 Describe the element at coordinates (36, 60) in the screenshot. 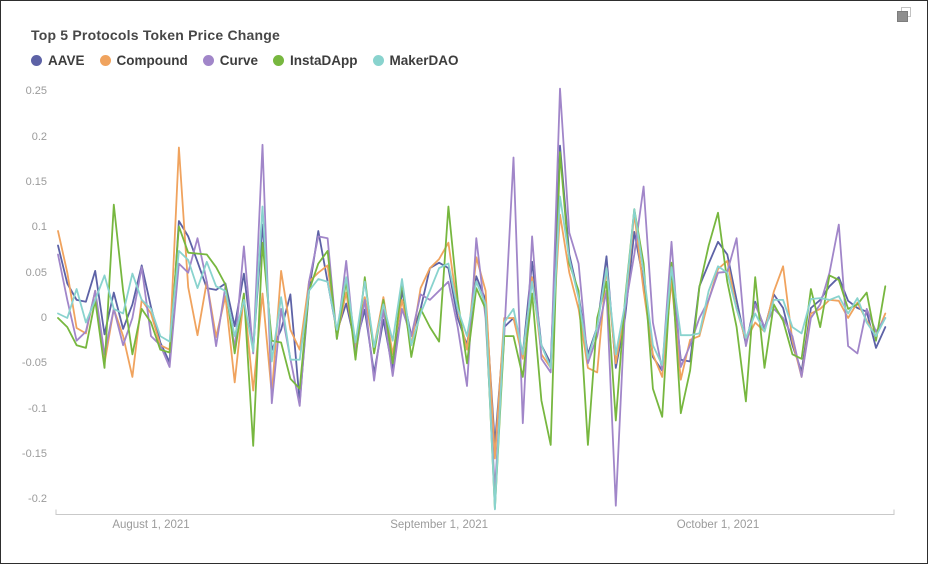

I see `legend-marker-aave` at that location.